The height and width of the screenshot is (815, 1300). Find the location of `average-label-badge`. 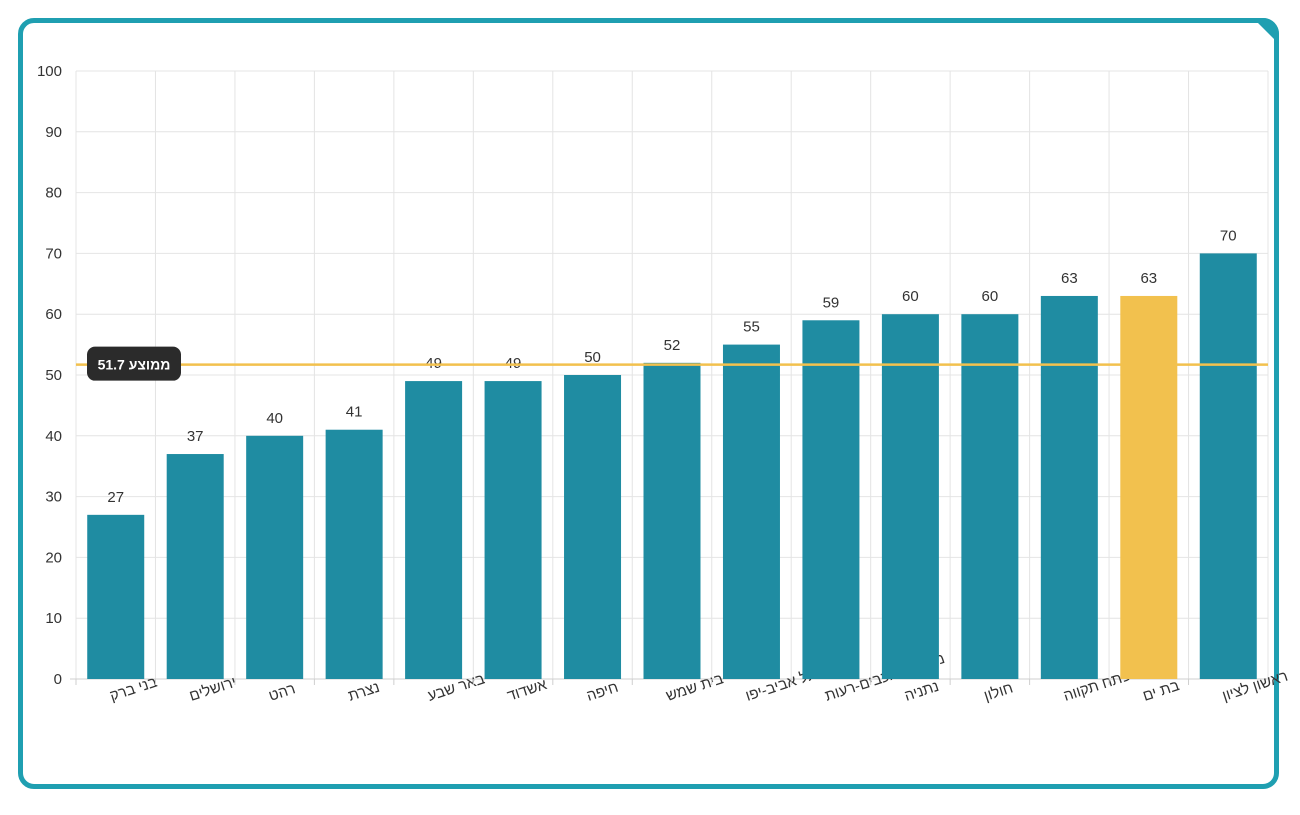

average-label-badge is located at coordinates (134, 363).